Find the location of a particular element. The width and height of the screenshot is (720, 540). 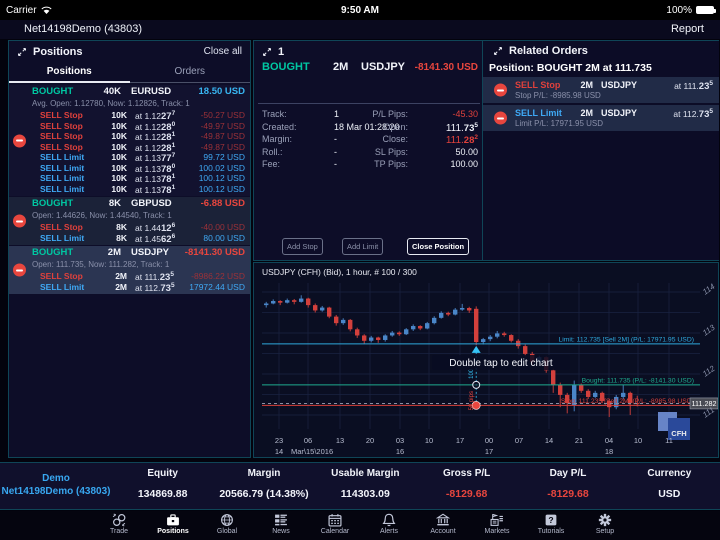

tab-bar-item-account: Account is located at coordinates (443, 525).